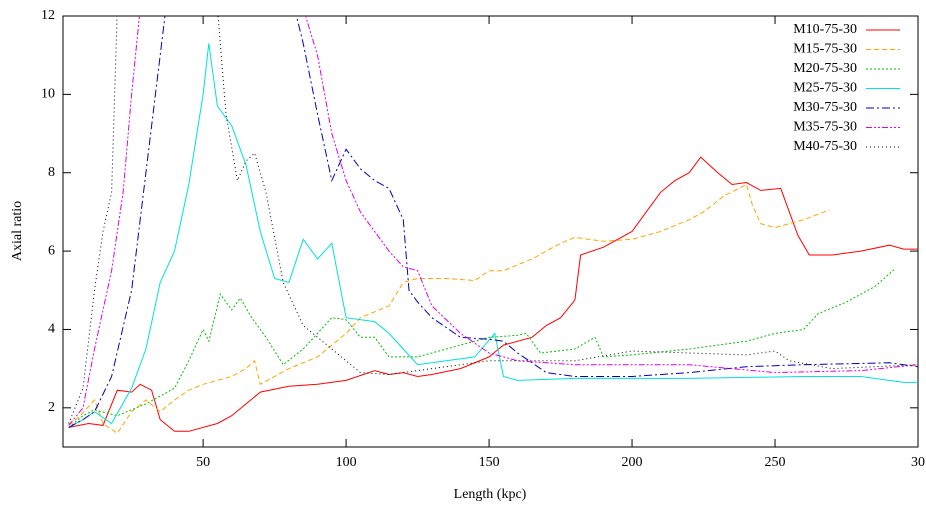  What do you see at coordinates (490, 494) in the screenshot?
I see `x-axis-label: Length (kpc)` at bounding box center [490, 494].